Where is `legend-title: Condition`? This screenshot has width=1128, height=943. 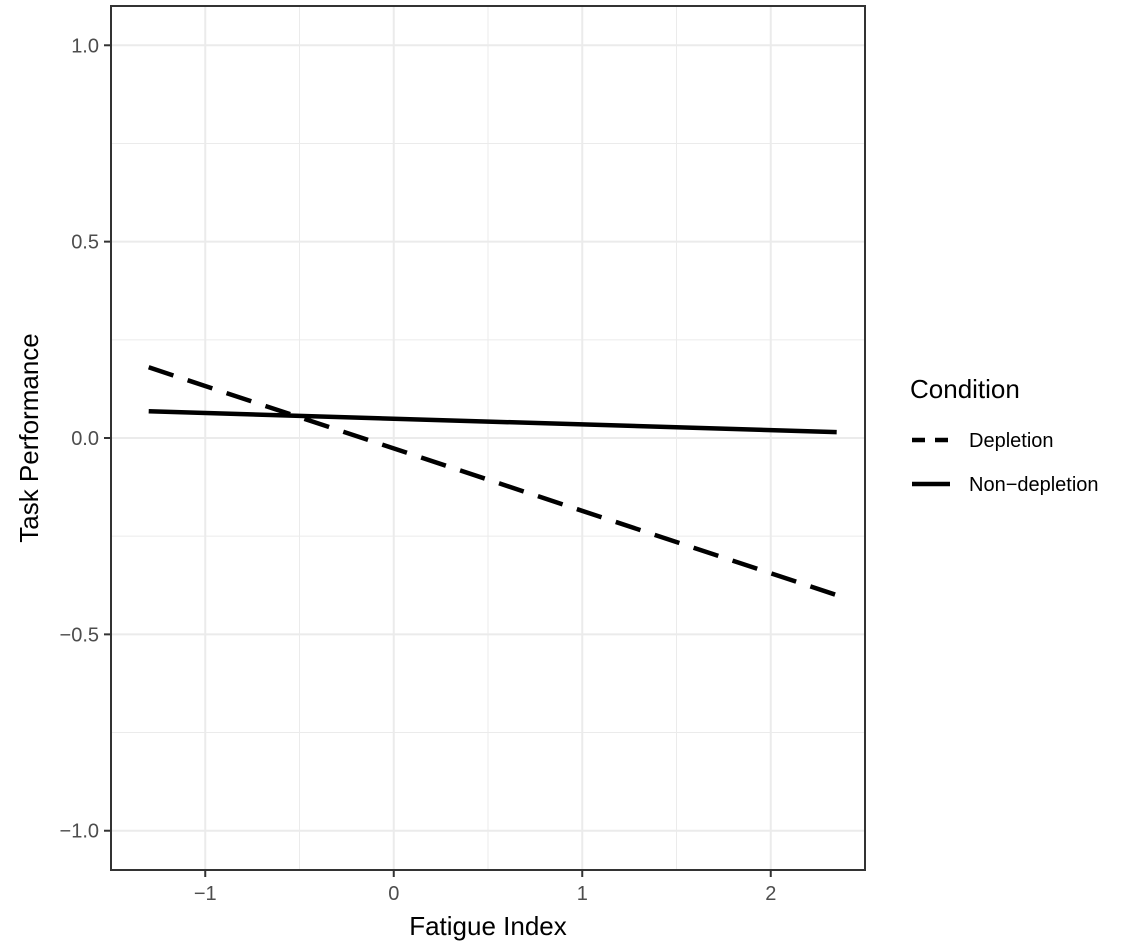 legend-title: Condition is located at coordinates (965, 389).